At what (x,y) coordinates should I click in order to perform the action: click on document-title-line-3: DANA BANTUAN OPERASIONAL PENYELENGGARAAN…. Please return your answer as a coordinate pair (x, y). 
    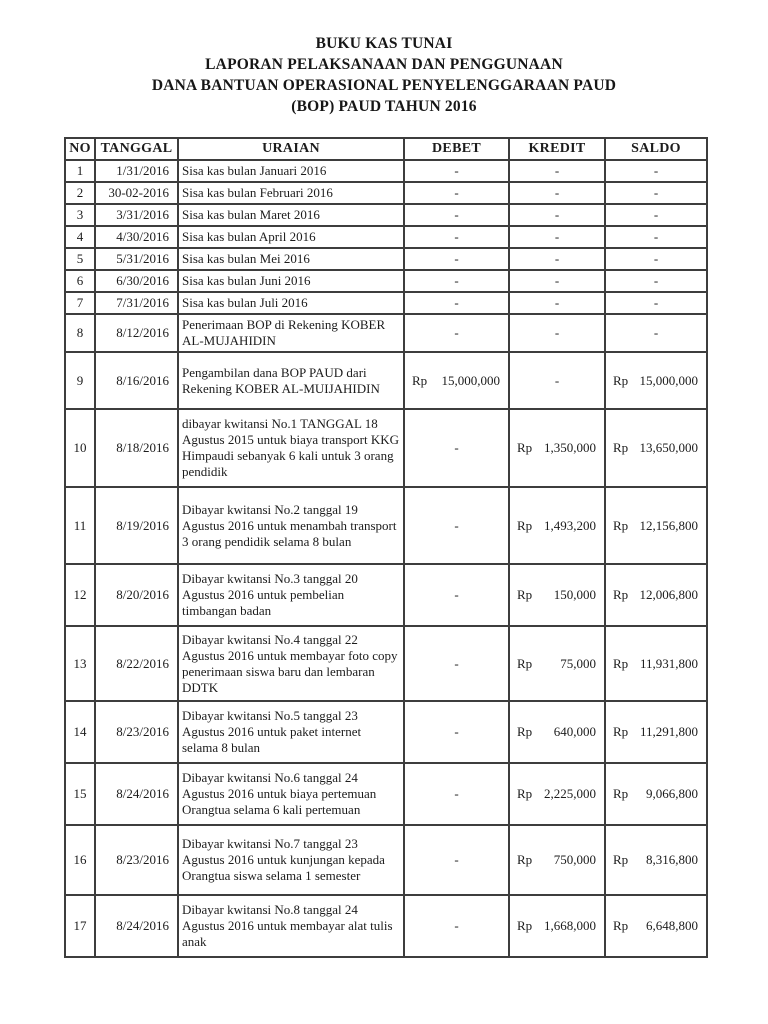
    Looking at the image, I should click on (384, 85).